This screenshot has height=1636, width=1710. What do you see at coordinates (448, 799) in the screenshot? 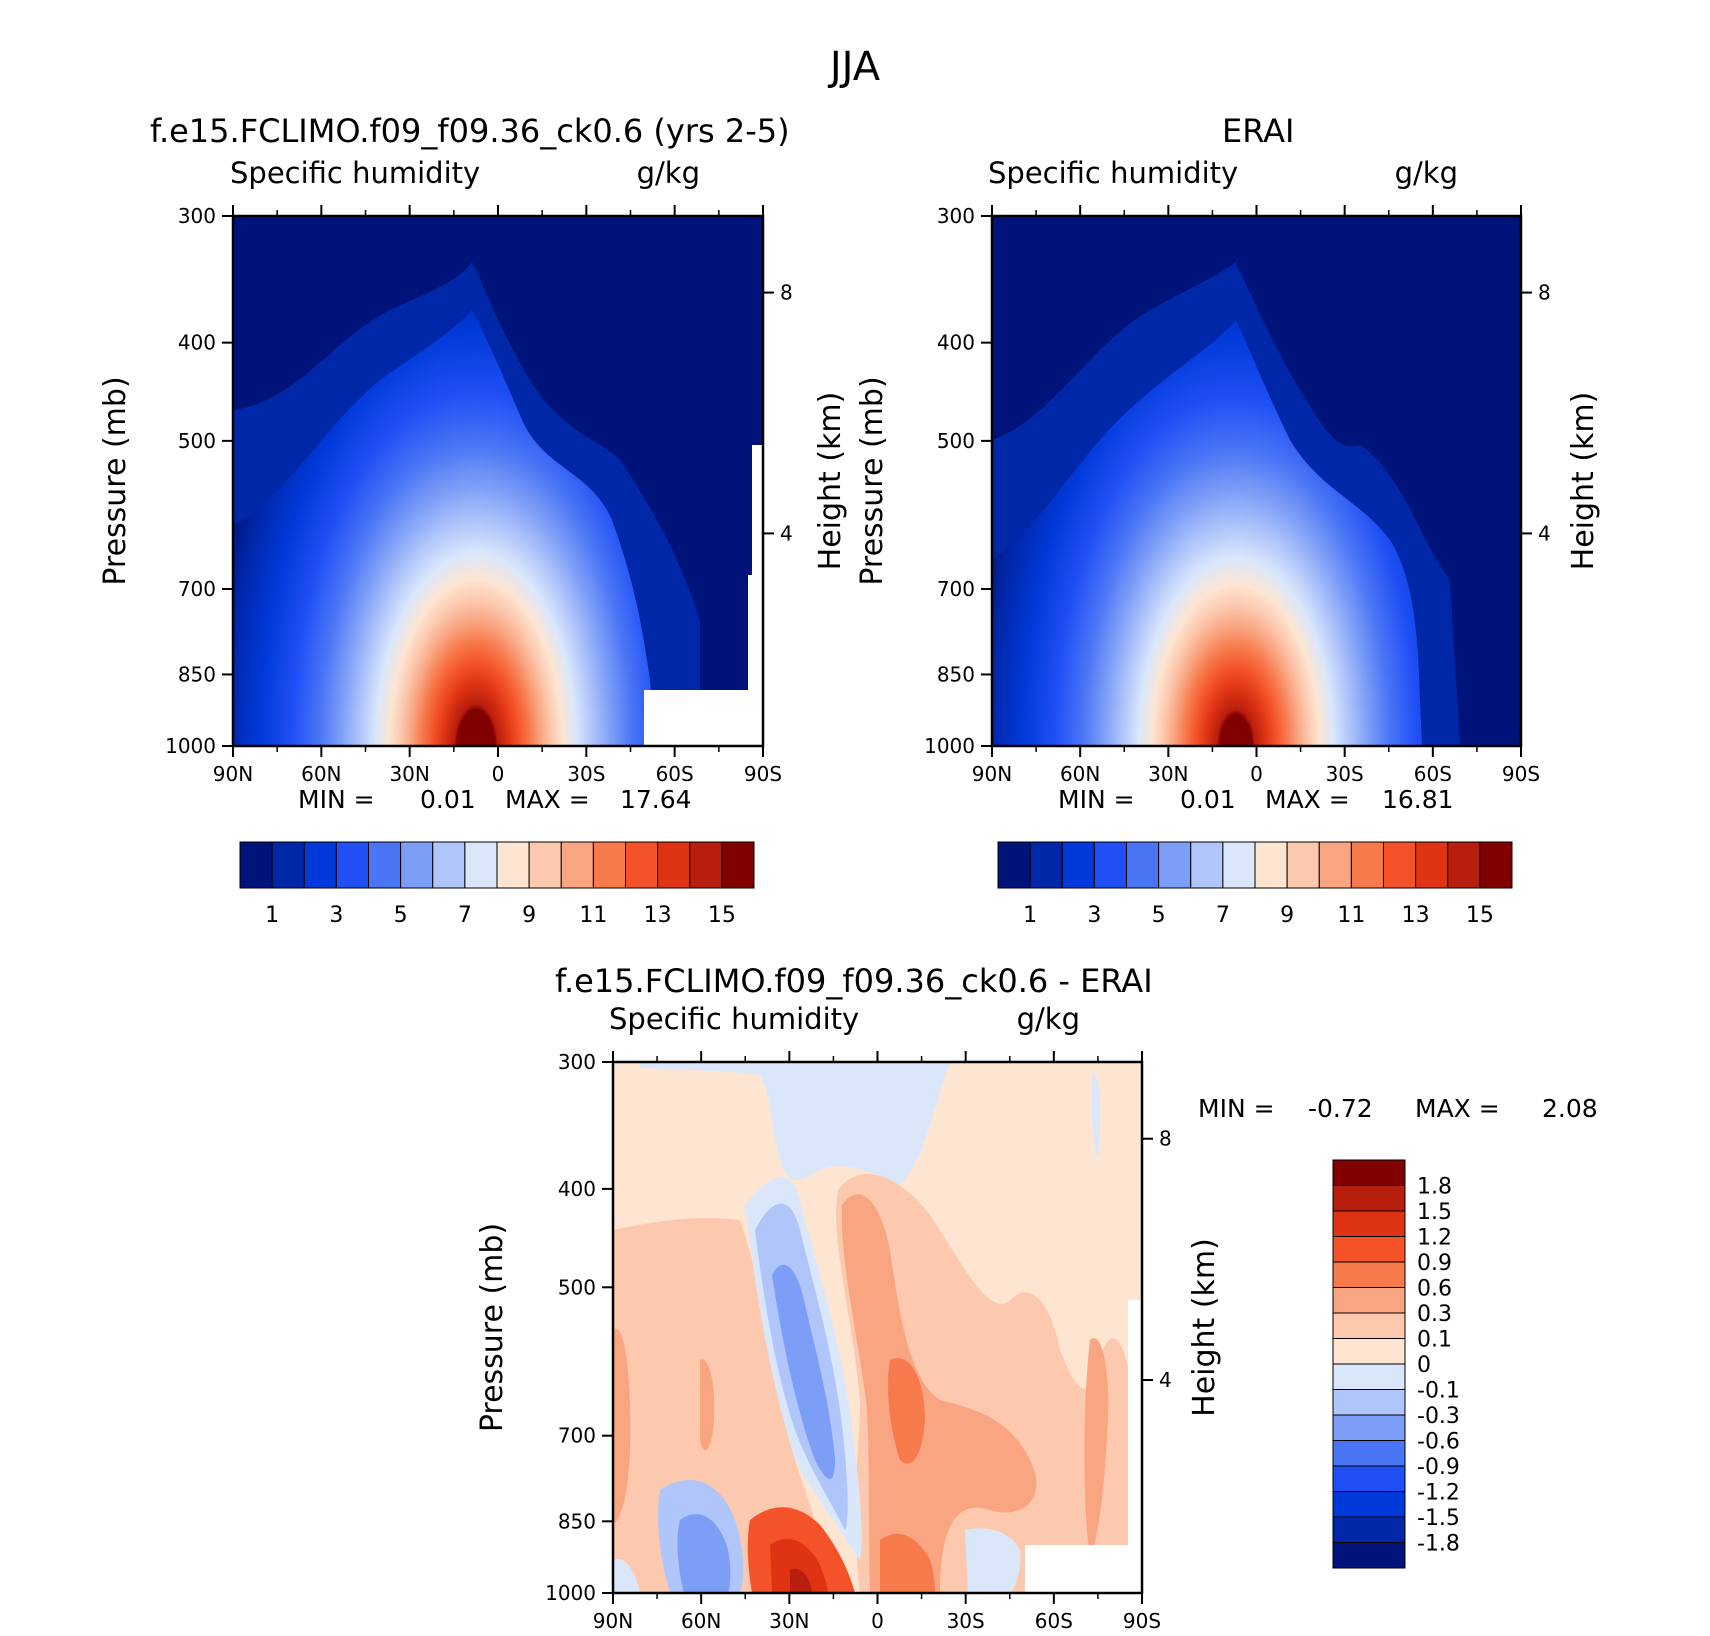
I see `model-min-value: 0.01` at bounding box center [448, 799].